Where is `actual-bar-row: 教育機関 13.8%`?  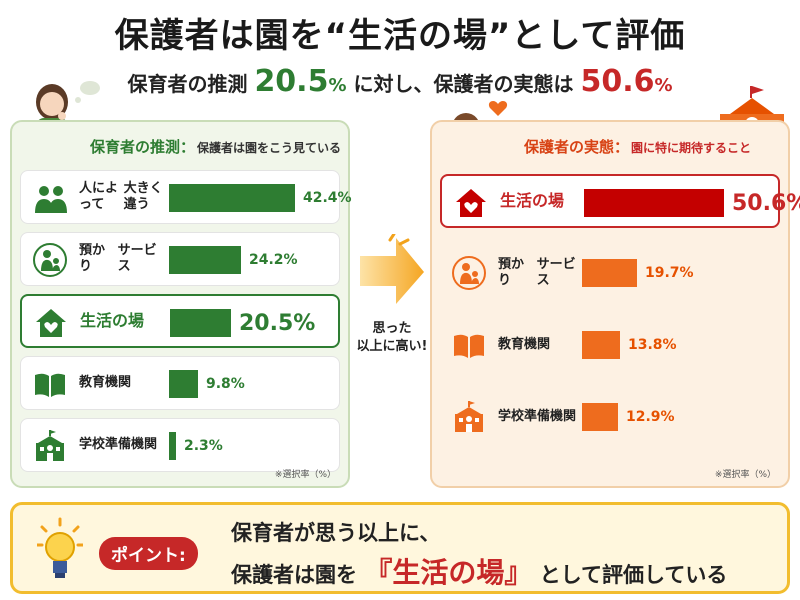 actual-bar-row: 教育機関 13.8% is located at coordinates (610, 345).